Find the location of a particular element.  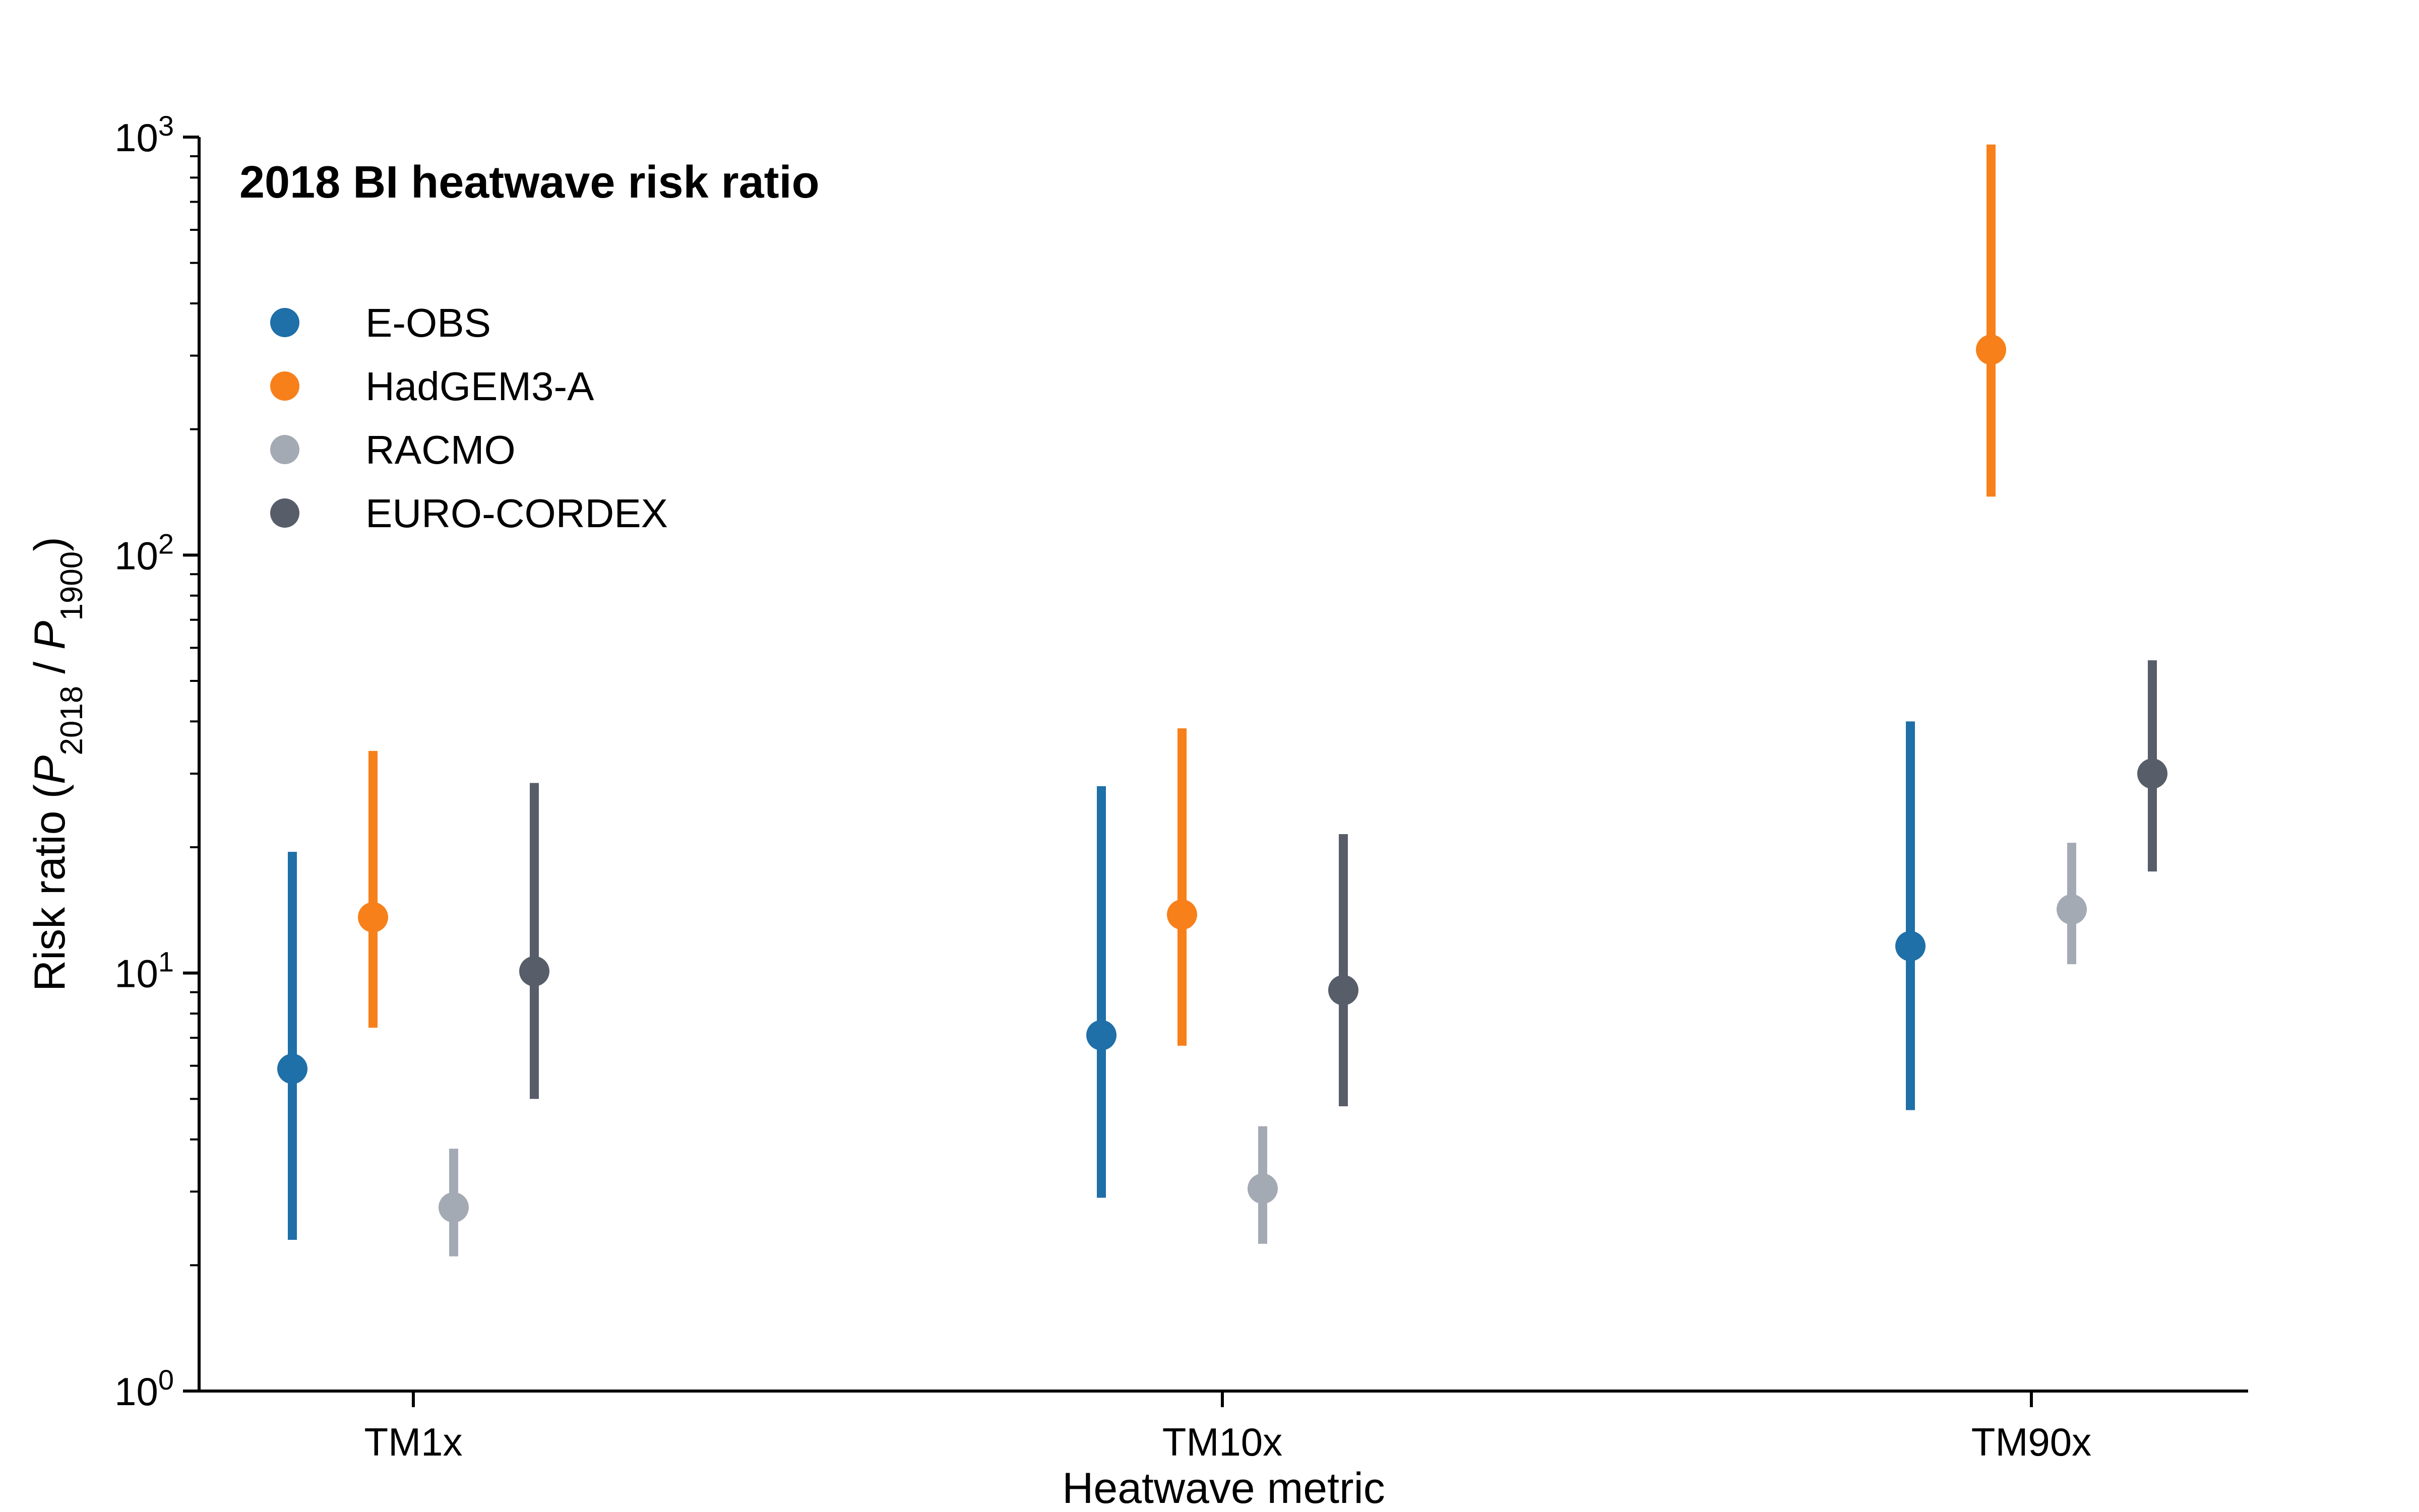

legend-label: RACMO is located at coordinates (440, 449).